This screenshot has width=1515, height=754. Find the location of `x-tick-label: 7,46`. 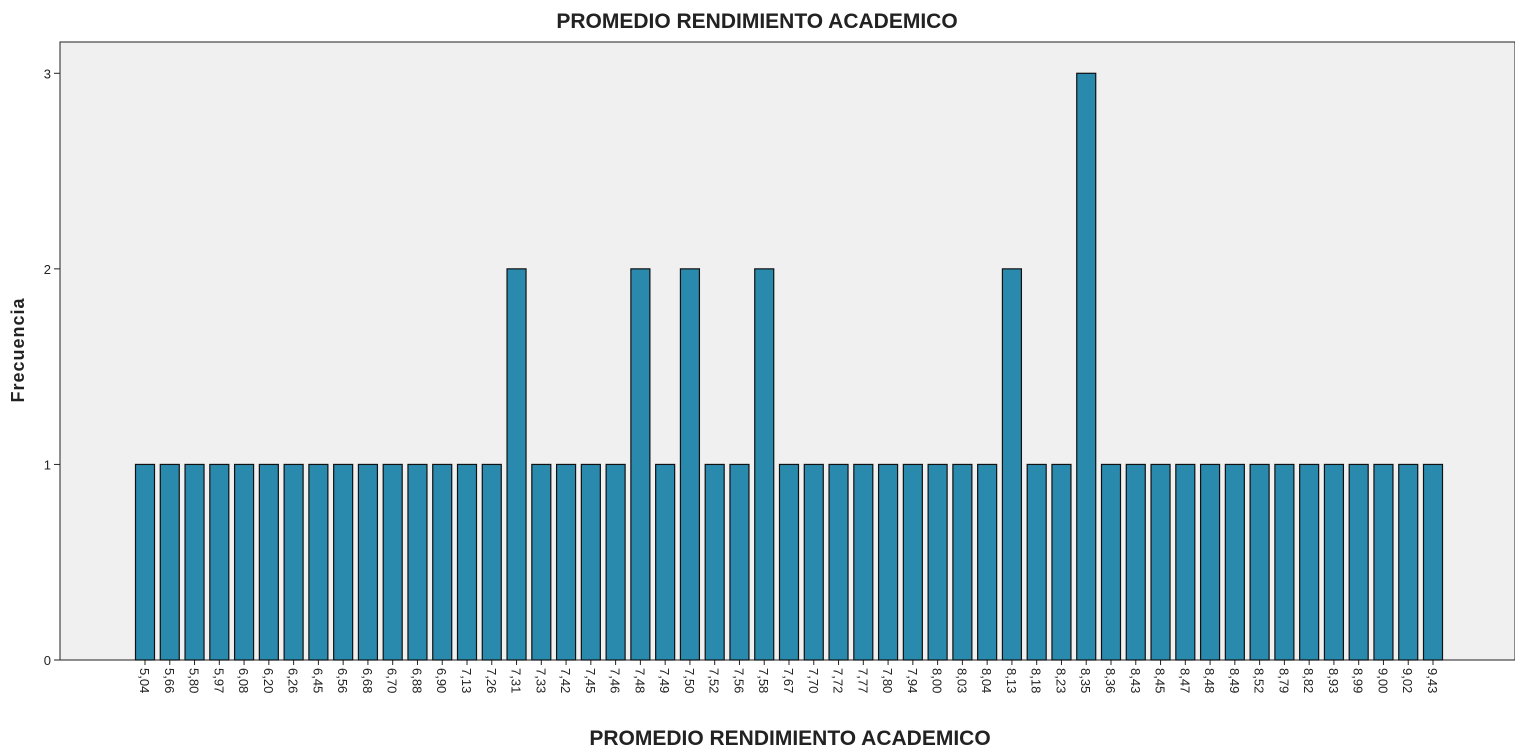

x-tick-label: 7,46 is located at coordinates (615, 680).